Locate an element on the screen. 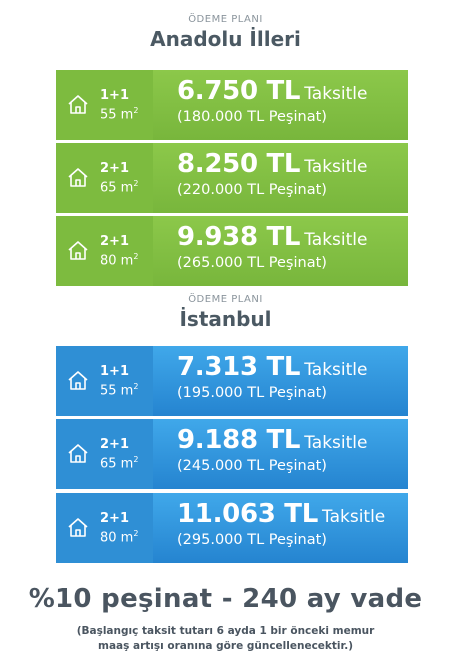 The image size is (451, 668). plan-price-block: 7.313 TL Taksitle (195.000 TL Peşinat) is located at coordinates (280, 381).